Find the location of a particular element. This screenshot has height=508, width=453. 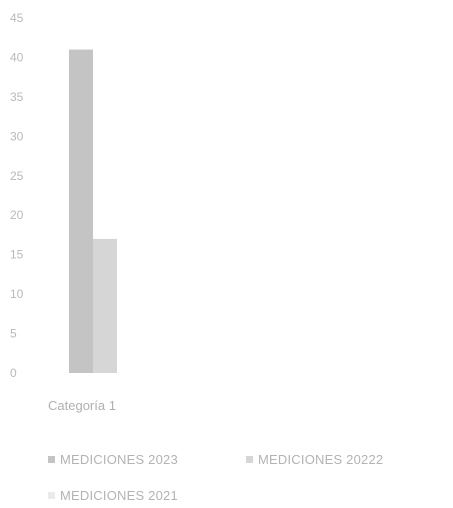

y-tick-label: 25 is located at coordinates (17, 176).